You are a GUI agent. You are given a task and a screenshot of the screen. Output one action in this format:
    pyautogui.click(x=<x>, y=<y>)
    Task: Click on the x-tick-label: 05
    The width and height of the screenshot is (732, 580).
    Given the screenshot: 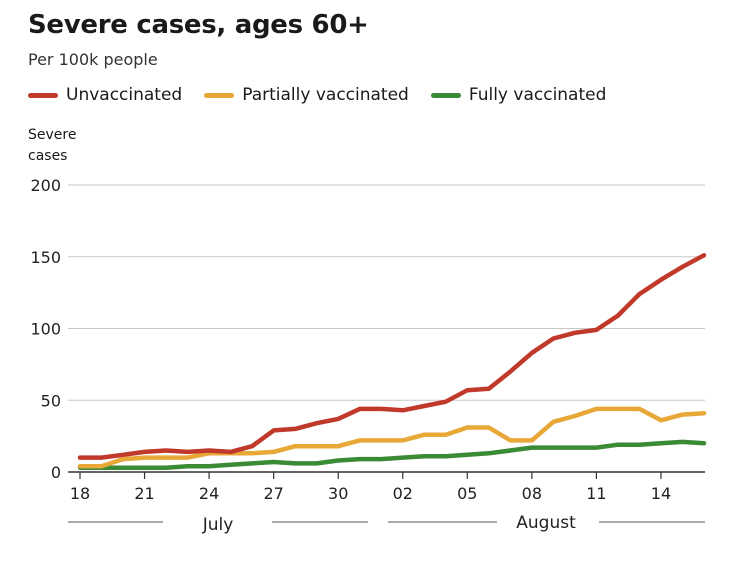 What is the action you would take?
    pyautogui.click(x=467, y=493)
    